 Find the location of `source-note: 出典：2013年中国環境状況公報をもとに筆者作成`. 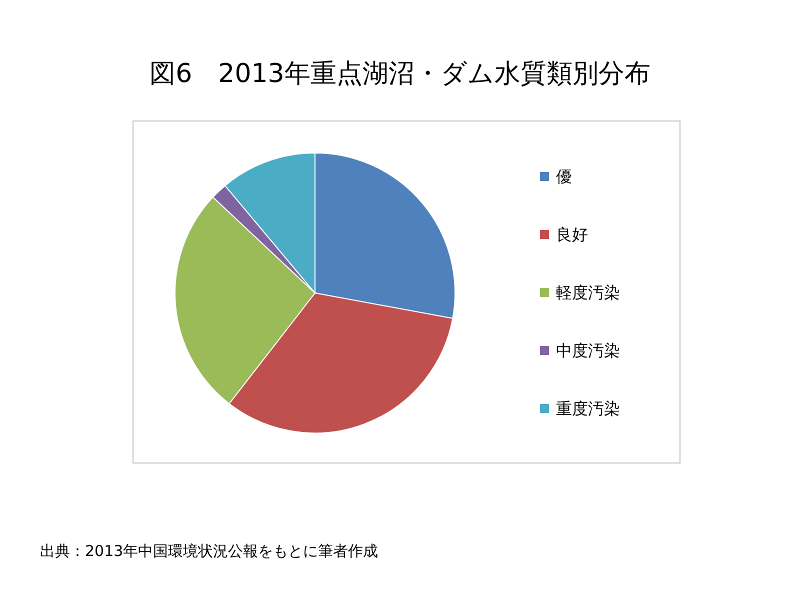

source-note: 出典：2013年中国環境状況公報をもとに筆者作成 is located at coordinates (209, 551).